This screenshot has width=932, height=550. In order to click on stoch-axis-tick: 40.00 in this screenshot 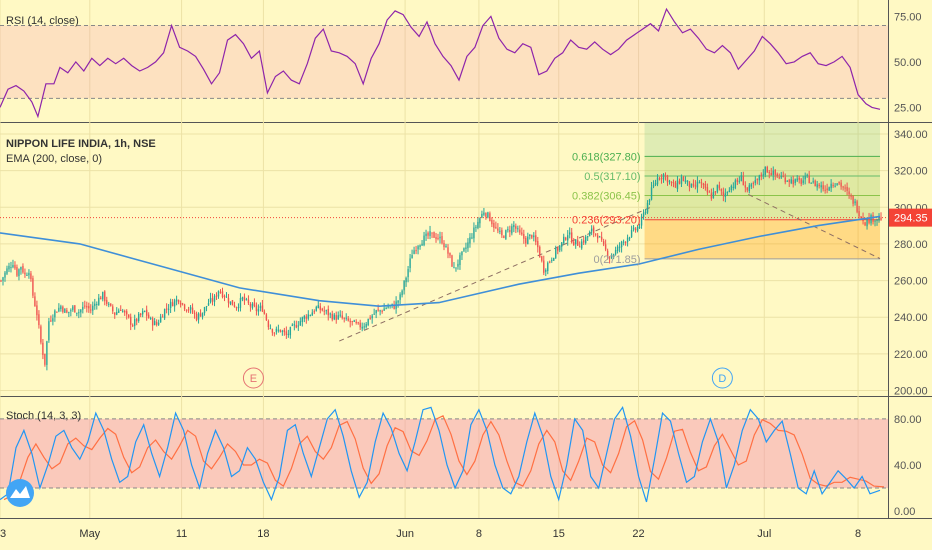, I will do `click(908, 466)`.